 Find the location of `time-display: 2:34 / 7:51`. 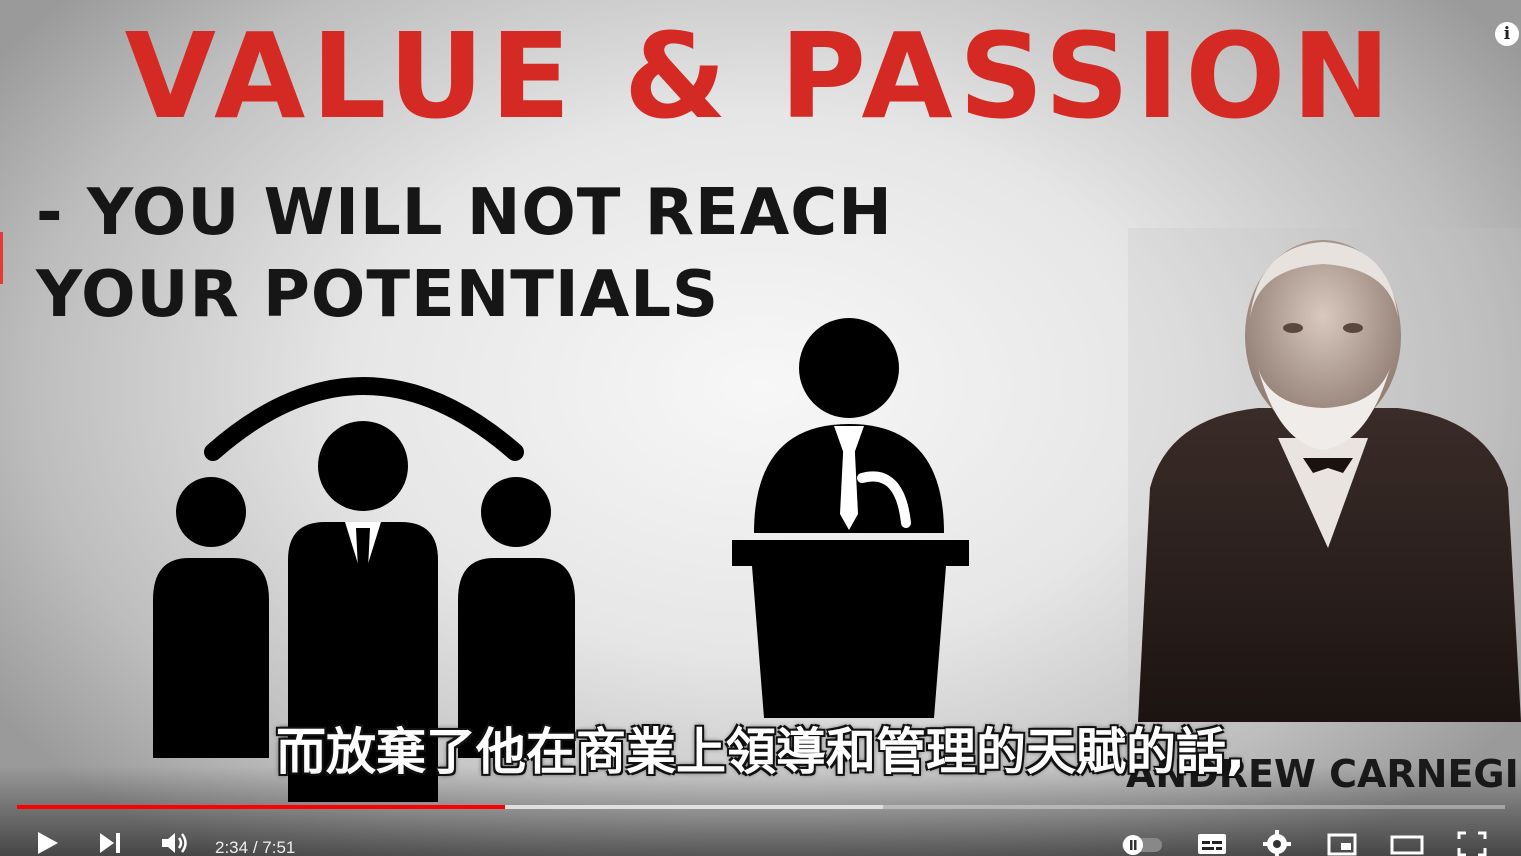

time-display: 2:34 / 7:51 is located at coordinates (255, 847).